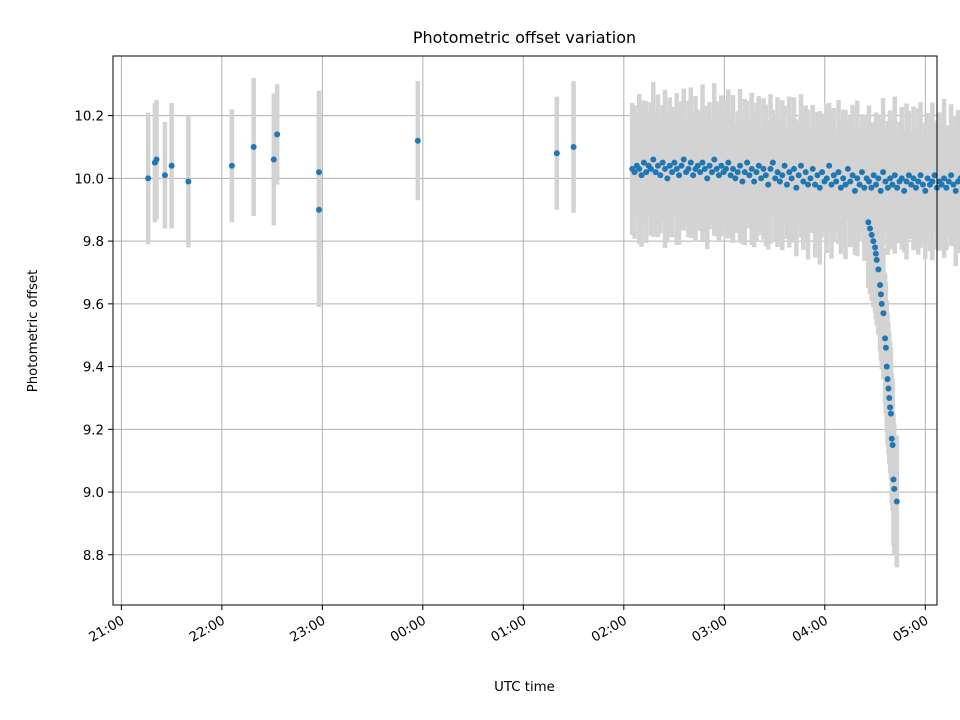 Image resolution: width=960 pixels, height=720 pixels. Describe the element at coordinates (89, 179) in the screenshot. I see `y-tick-label: 10.0` at that location.